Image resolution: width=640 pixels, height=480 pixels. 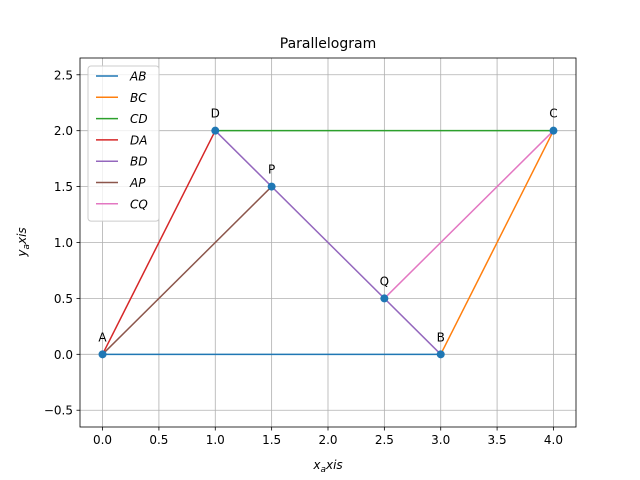 What do you see at coordinates (271, 170) in the screenshot?
I see `point-label-p: P` at bounding box center [271, 170].